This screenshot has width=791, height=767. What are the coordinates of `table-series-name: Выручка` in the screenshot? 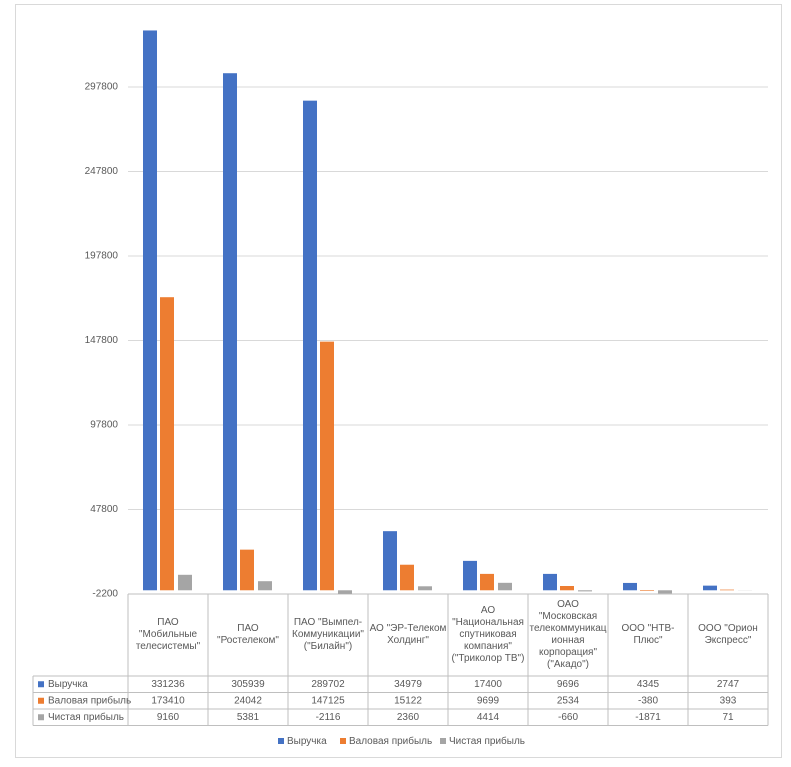 It's located at (68, 684).